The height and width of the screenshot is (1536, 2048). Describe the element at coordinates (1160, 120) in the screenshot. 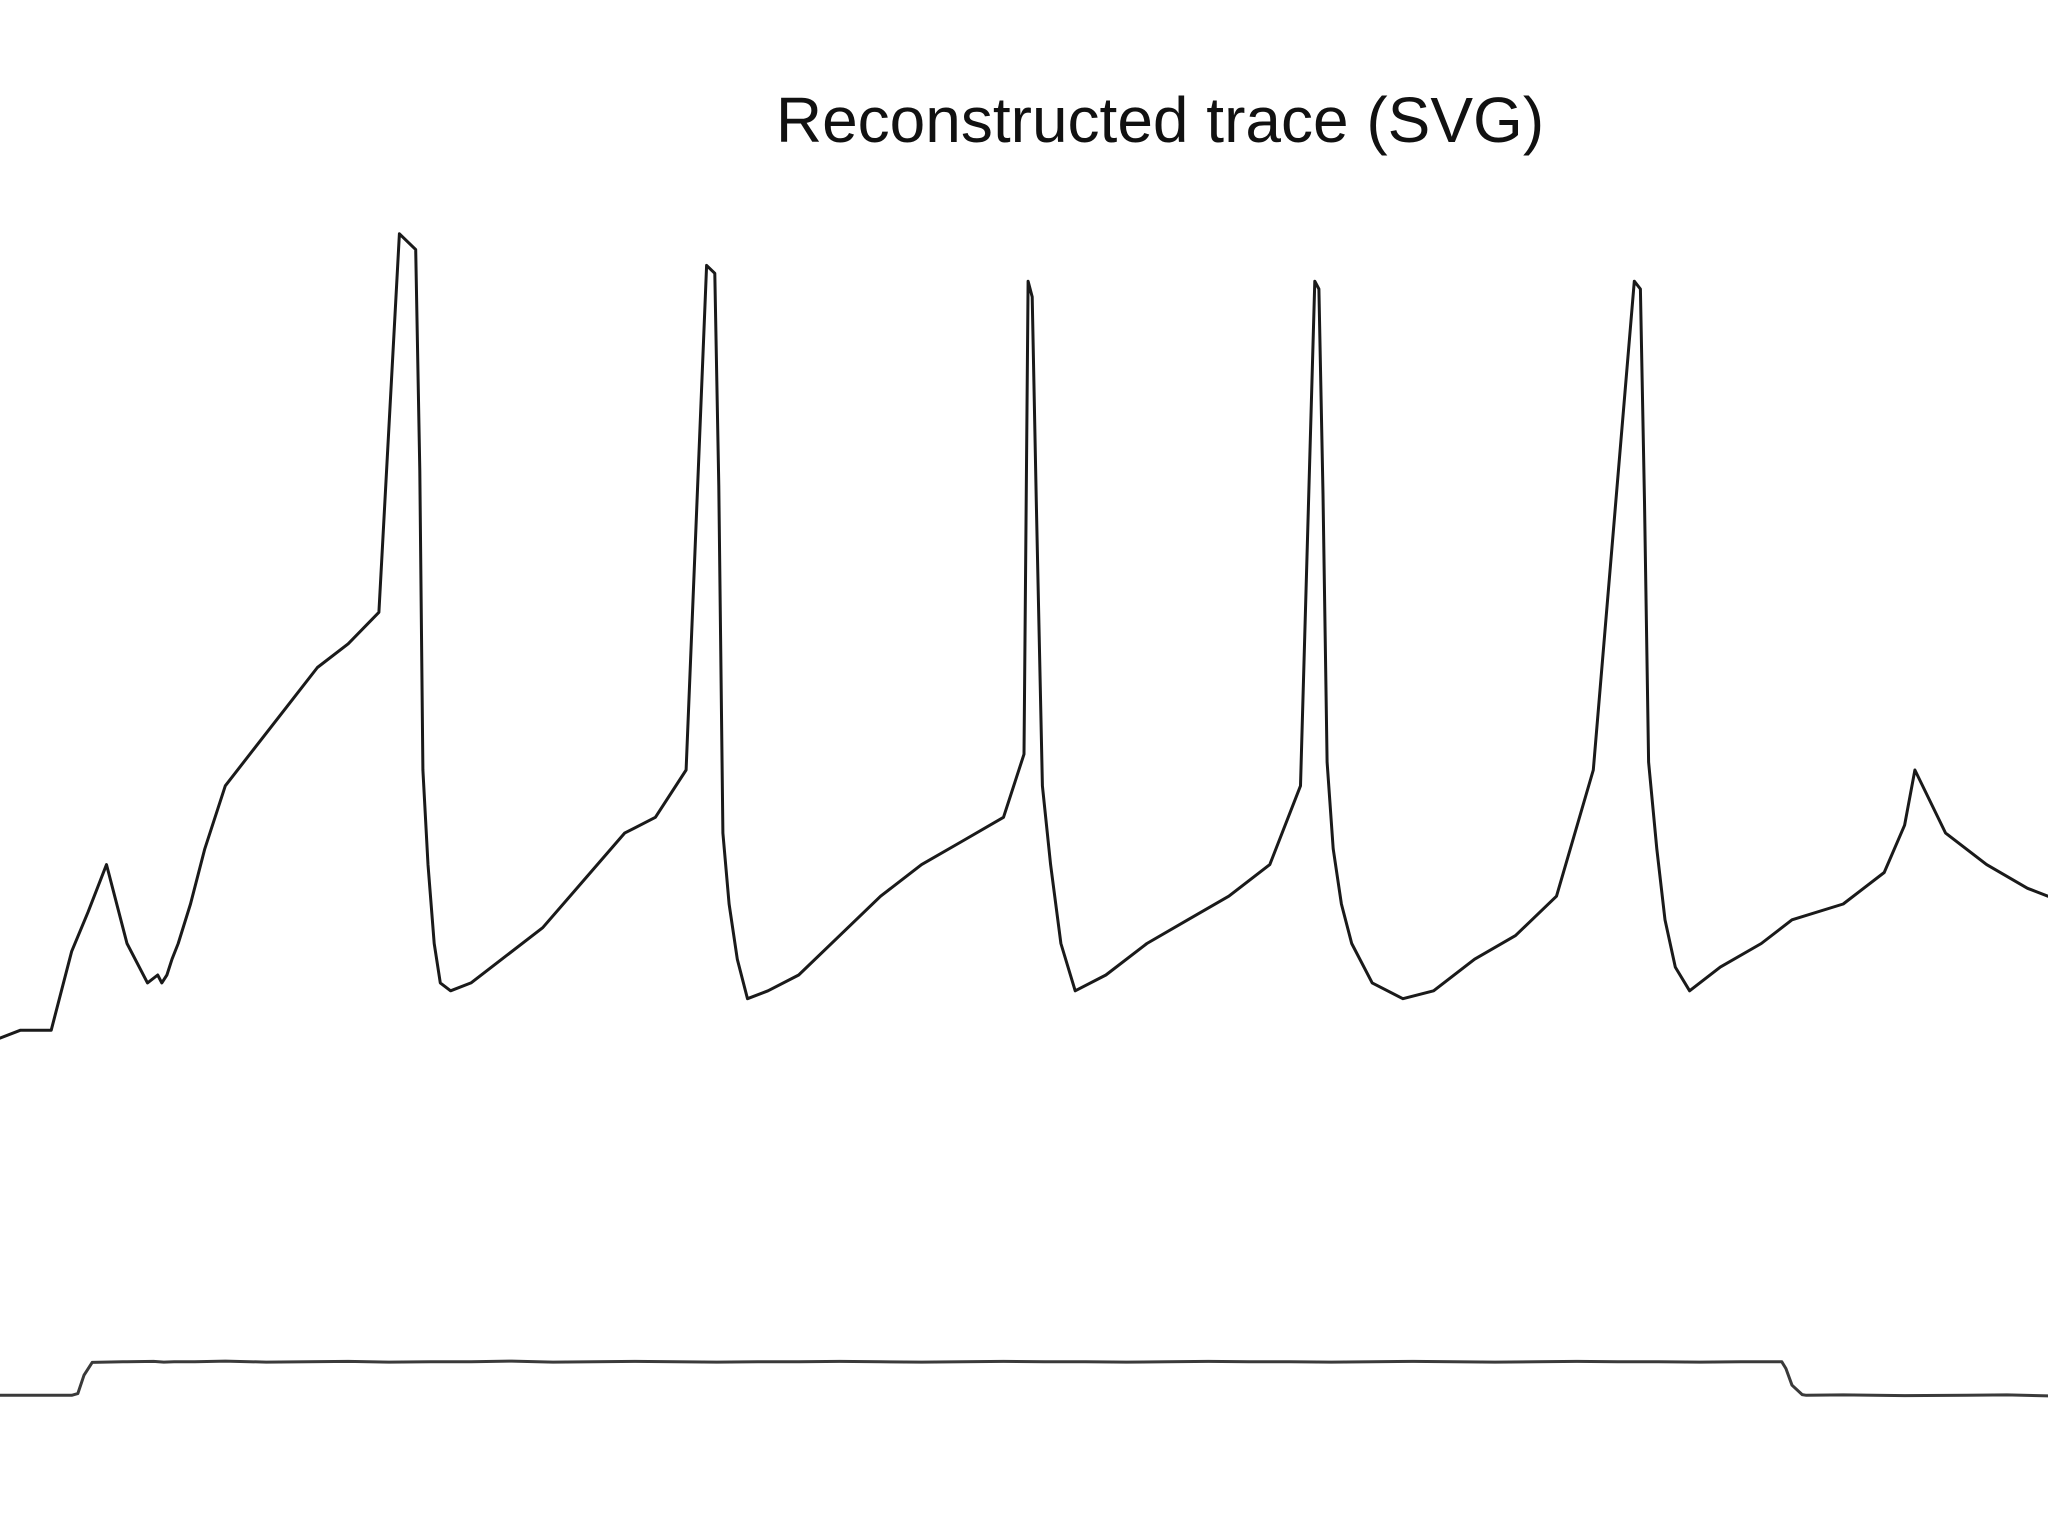

I see `chart-title: Reconstructed trace (SVG)` at that location.